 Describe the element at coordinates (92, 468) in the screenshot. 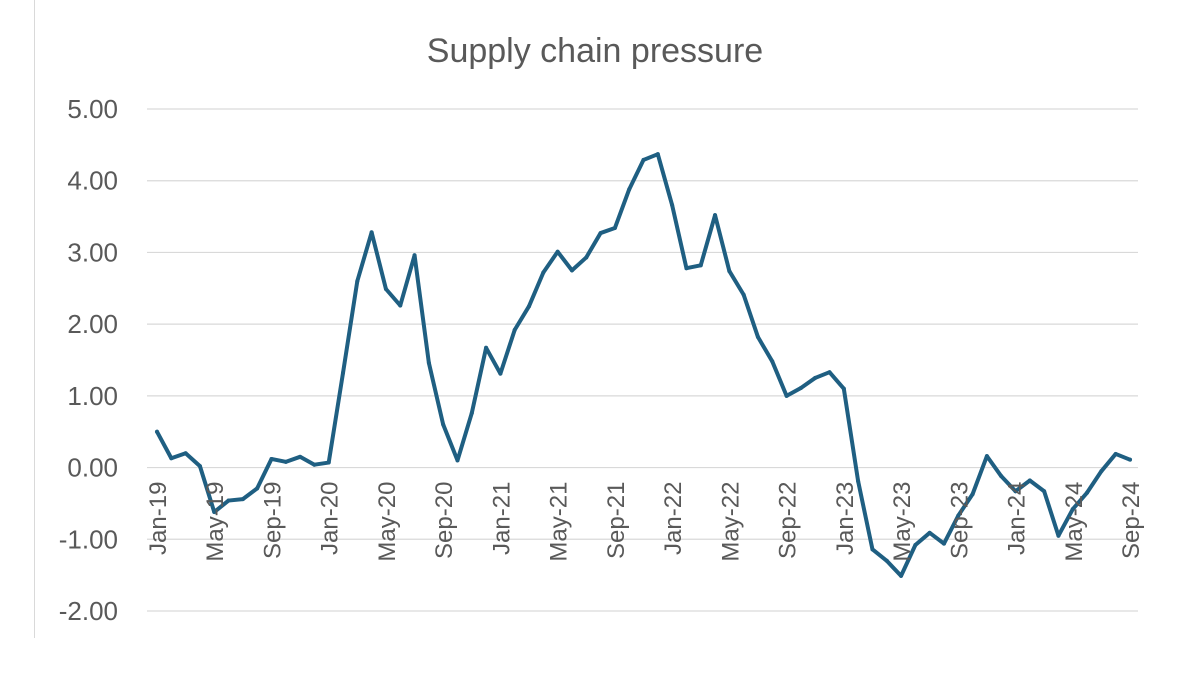

I see `y-tick-label: 0.00` at that location.